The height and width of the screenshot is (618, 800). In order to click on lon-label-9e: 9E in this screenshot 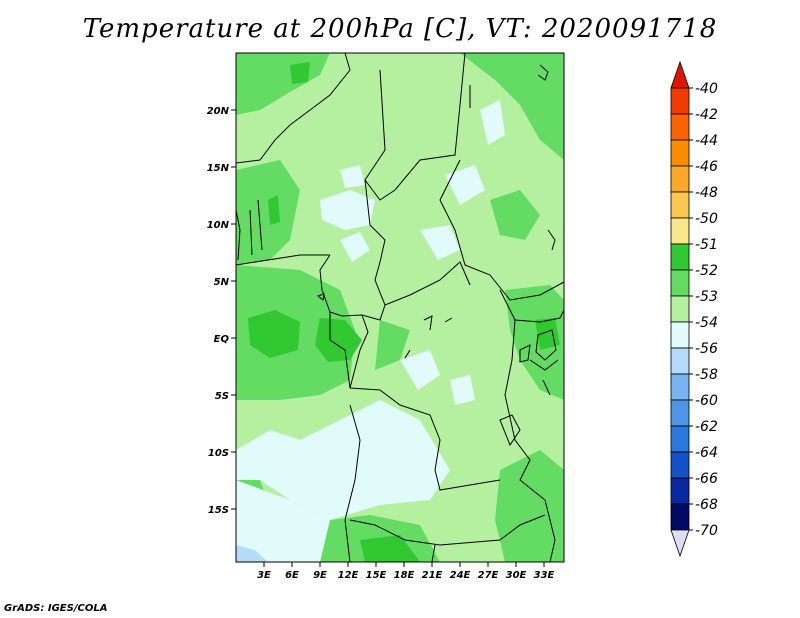, I will do `click(320, 575)`.